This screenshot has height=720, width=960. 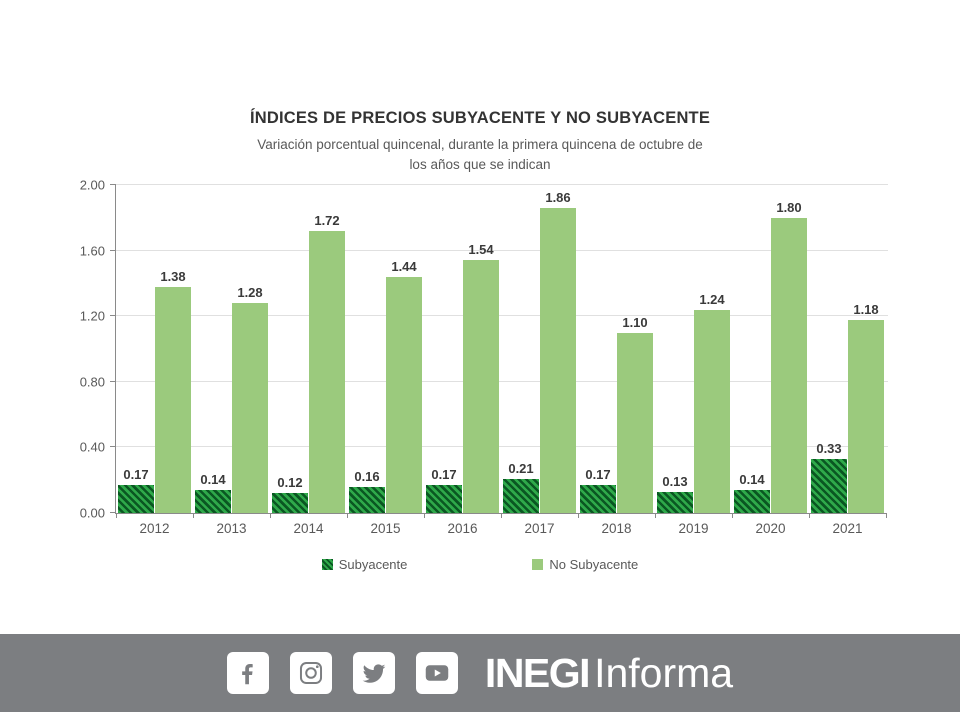 I want to click on bar-value-label: 1.10, so click(x=635, y=322).